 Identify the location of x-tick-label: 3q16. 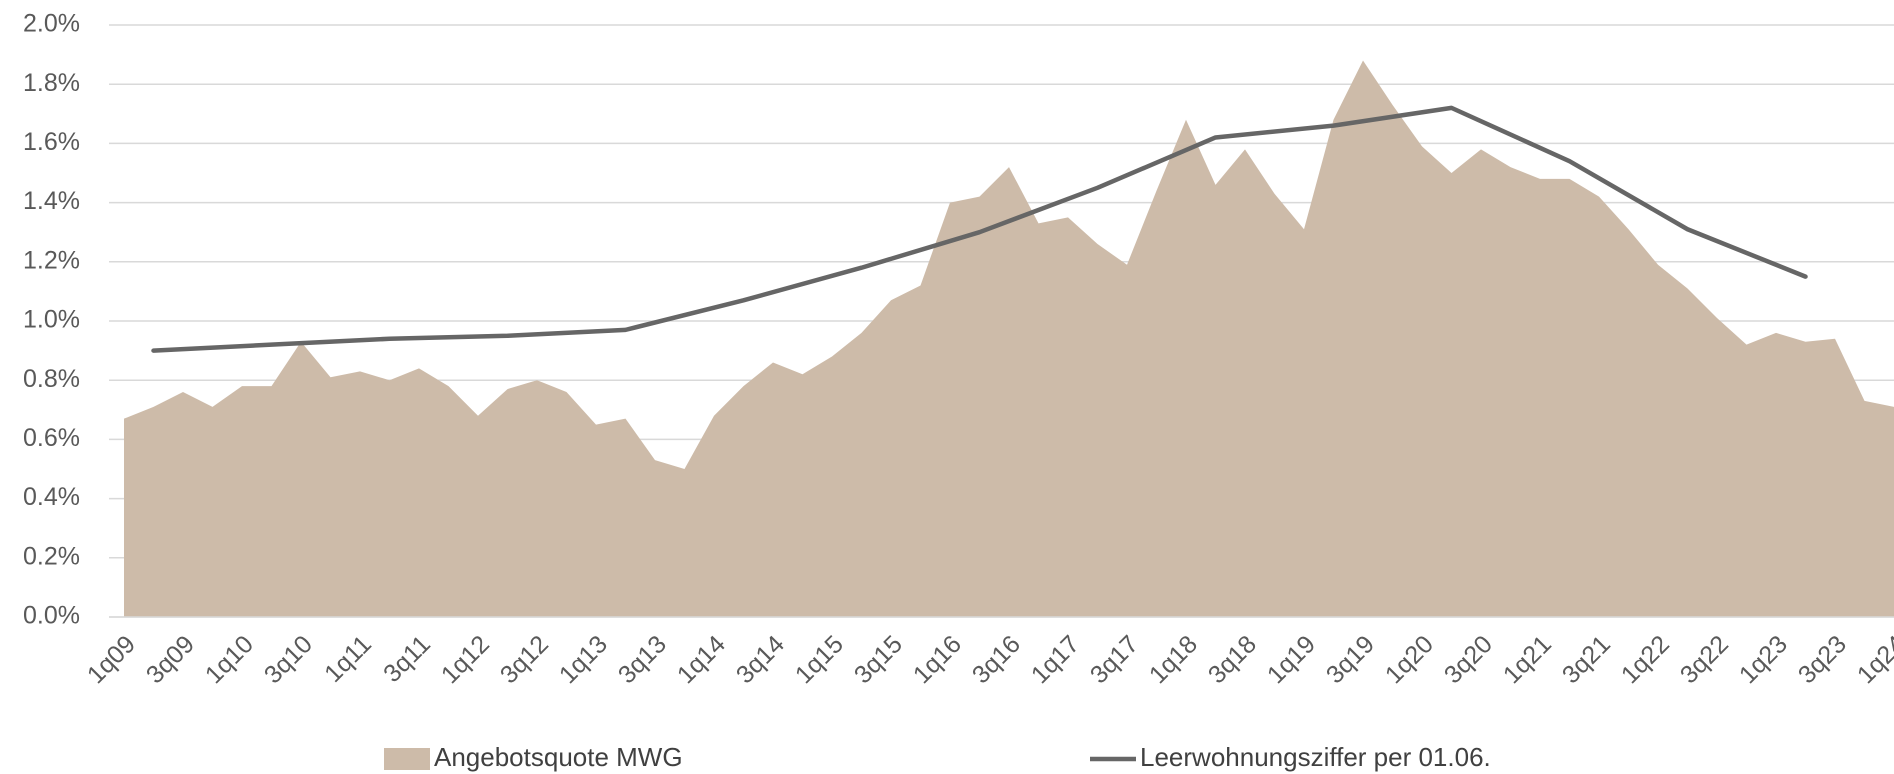
(996, 659).